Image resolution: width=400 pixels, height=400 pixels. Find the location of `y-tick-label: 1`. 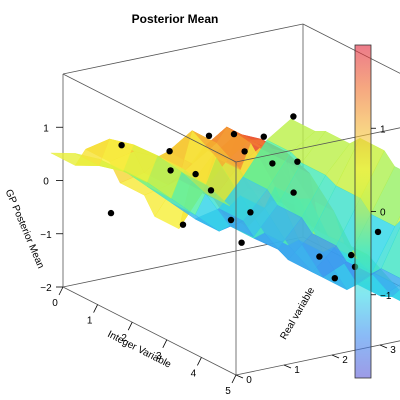

y-tick-label: 1 is located at coordinates (297, 370).